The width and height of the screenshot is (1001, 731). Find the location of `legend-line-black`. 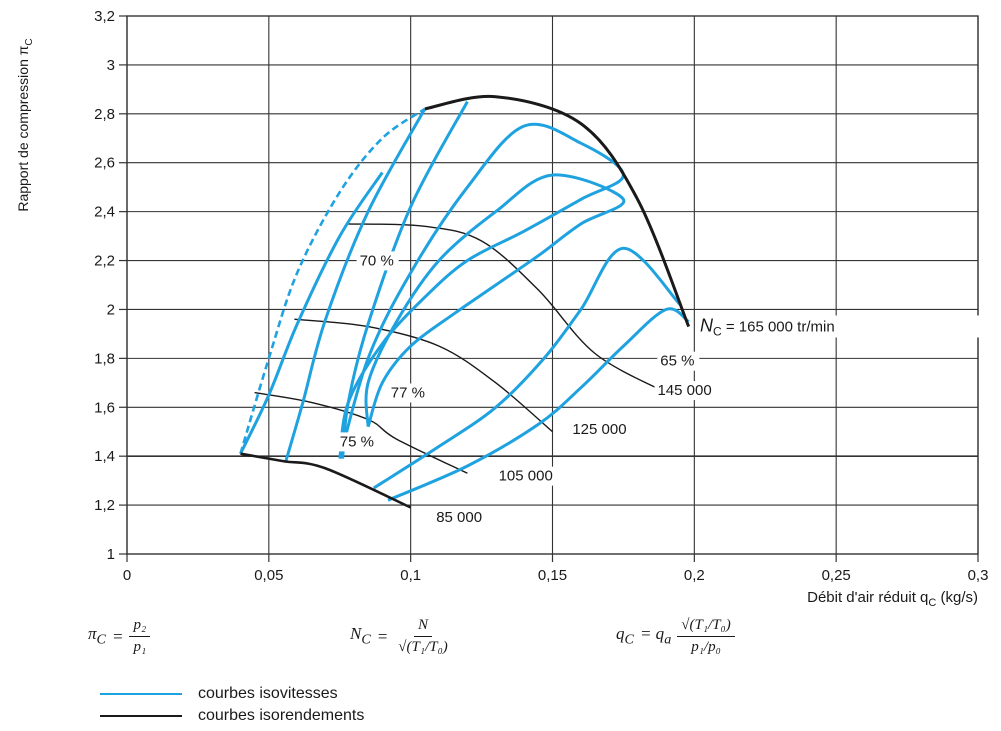

legend-line-black is located at coordinates (141, 716).